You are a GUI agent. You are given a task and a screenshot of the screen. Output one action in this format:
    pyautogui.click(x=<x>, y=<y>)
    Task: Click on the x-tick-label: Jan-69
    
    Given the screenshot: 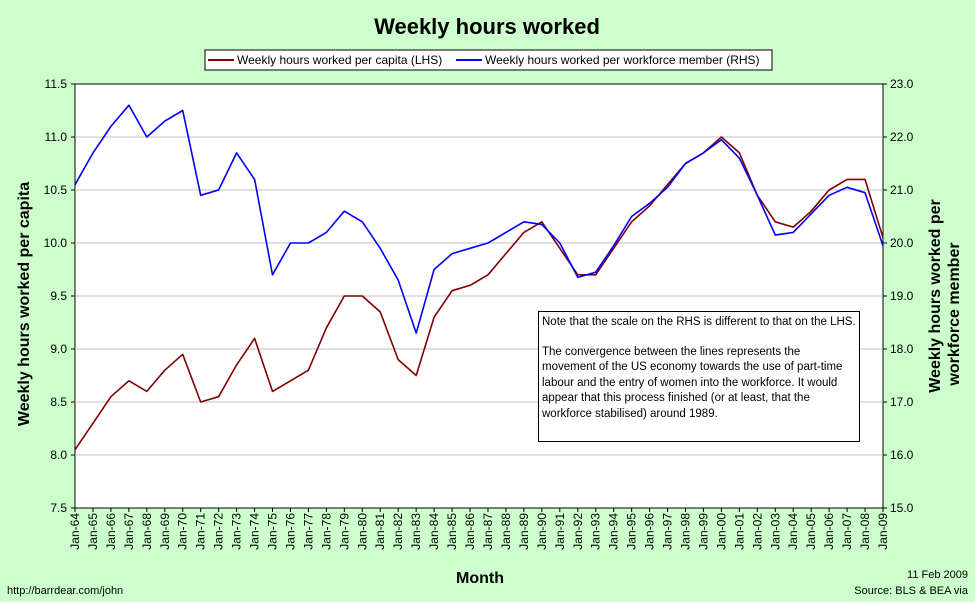 What is the action you would take?
    pyautogui.click(x=165, y=531)
    